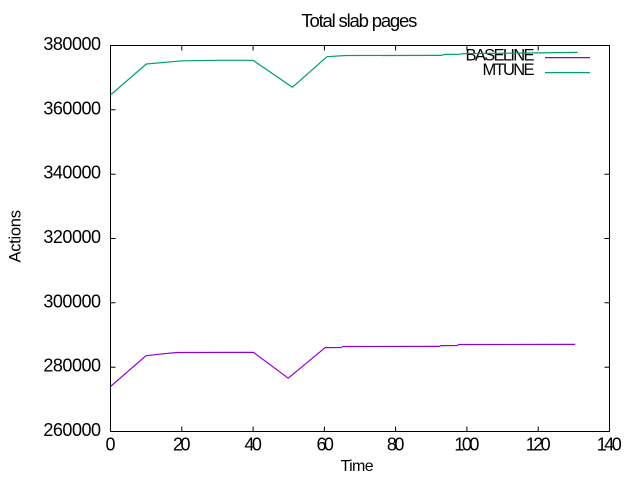  Describe the element at coordinates (325, 444) in the screenshot. I see `svg-text: 60` at that location.